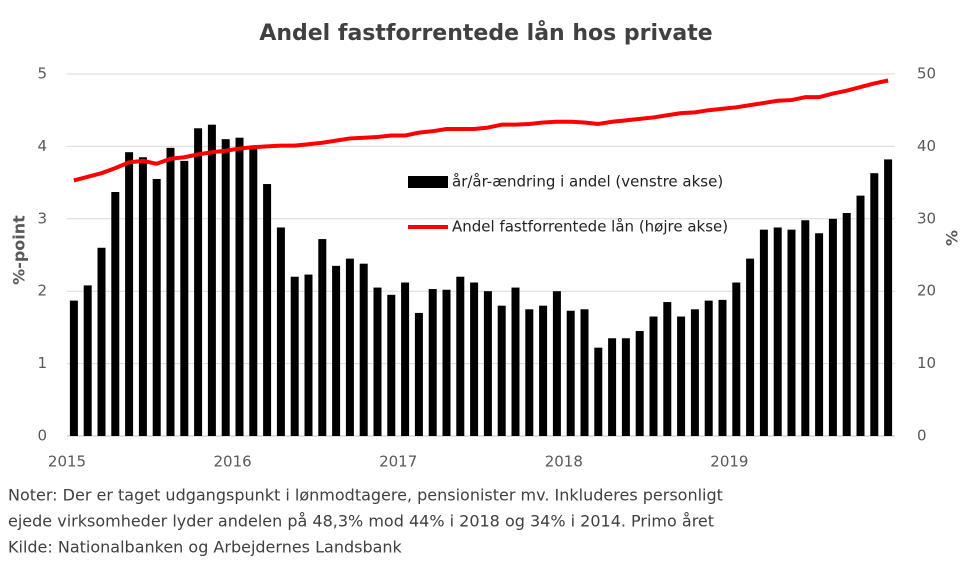 The height and width of the screenshot is (561, 972). Describe the element at coordinates (42, 146) in the screenshot. I see `y-tick-label: 4` at that location.